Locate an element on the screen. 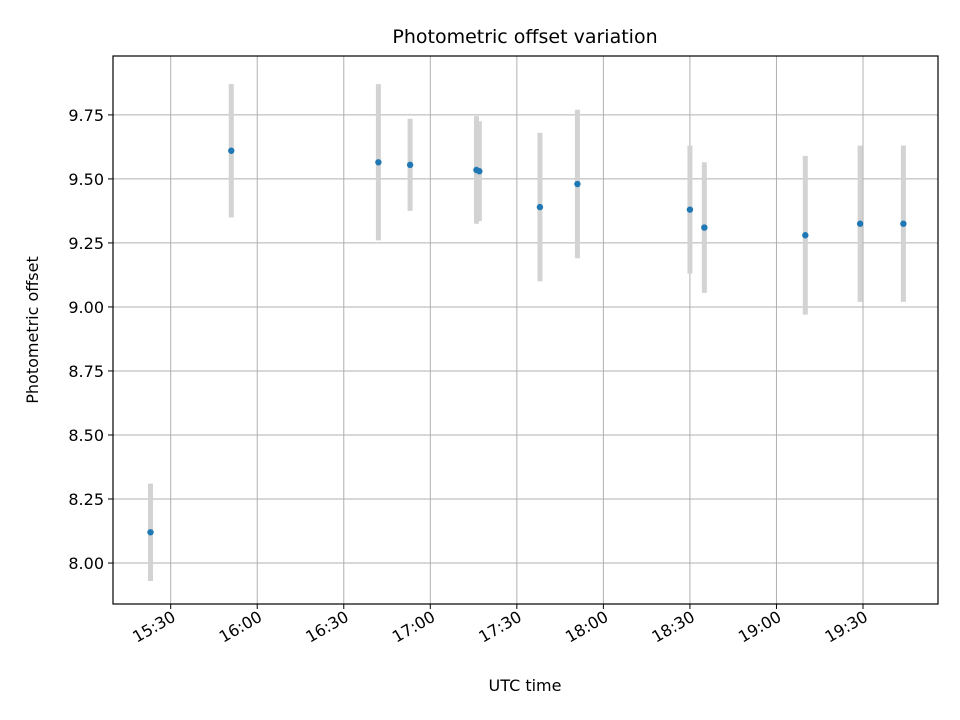 The height and width of the screenshot is (720, 960). x-tick-label: 18:30 is located at coordinates (672, 627).